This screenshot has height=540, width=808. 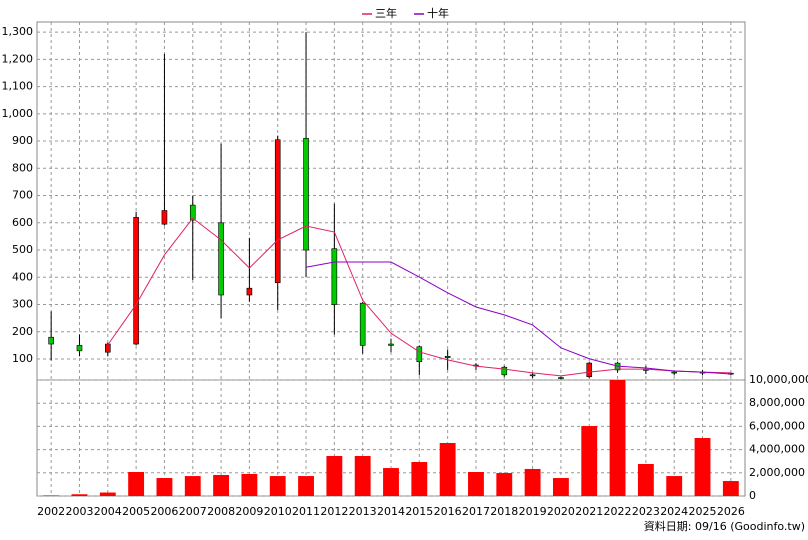 What do you see at coordinates (334, 511) in the screenshot?
I see `x-tick-label: 2012` at bounding box center [334, 511].